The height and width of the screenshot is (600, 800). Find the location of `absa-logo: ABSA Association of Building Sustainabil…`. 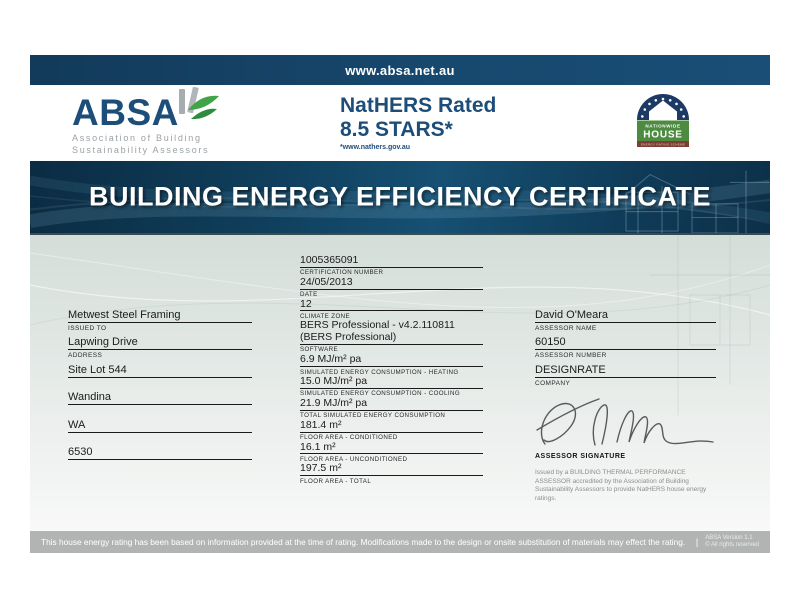

absa-logo: ABSA Association of Building Sustainabil… is located at coordinates (145, 121).